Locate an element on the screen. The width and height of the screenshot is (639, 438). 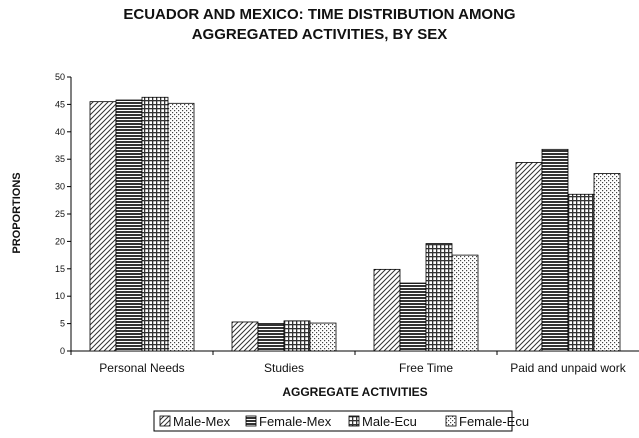
y-tick-label: 25 is located at coordinates (60, 214).